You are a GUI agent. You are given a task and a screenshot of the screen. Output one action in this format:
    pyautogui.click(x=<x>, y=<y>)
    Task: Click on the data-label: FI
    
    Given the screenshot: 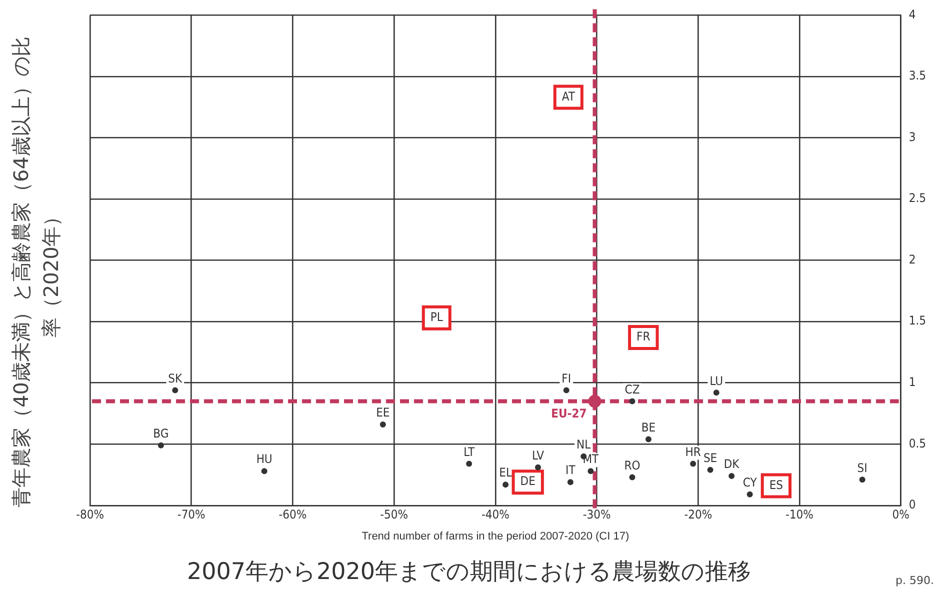 What is the action you would take?
    pyautogui.click(x=567, y=378)
    